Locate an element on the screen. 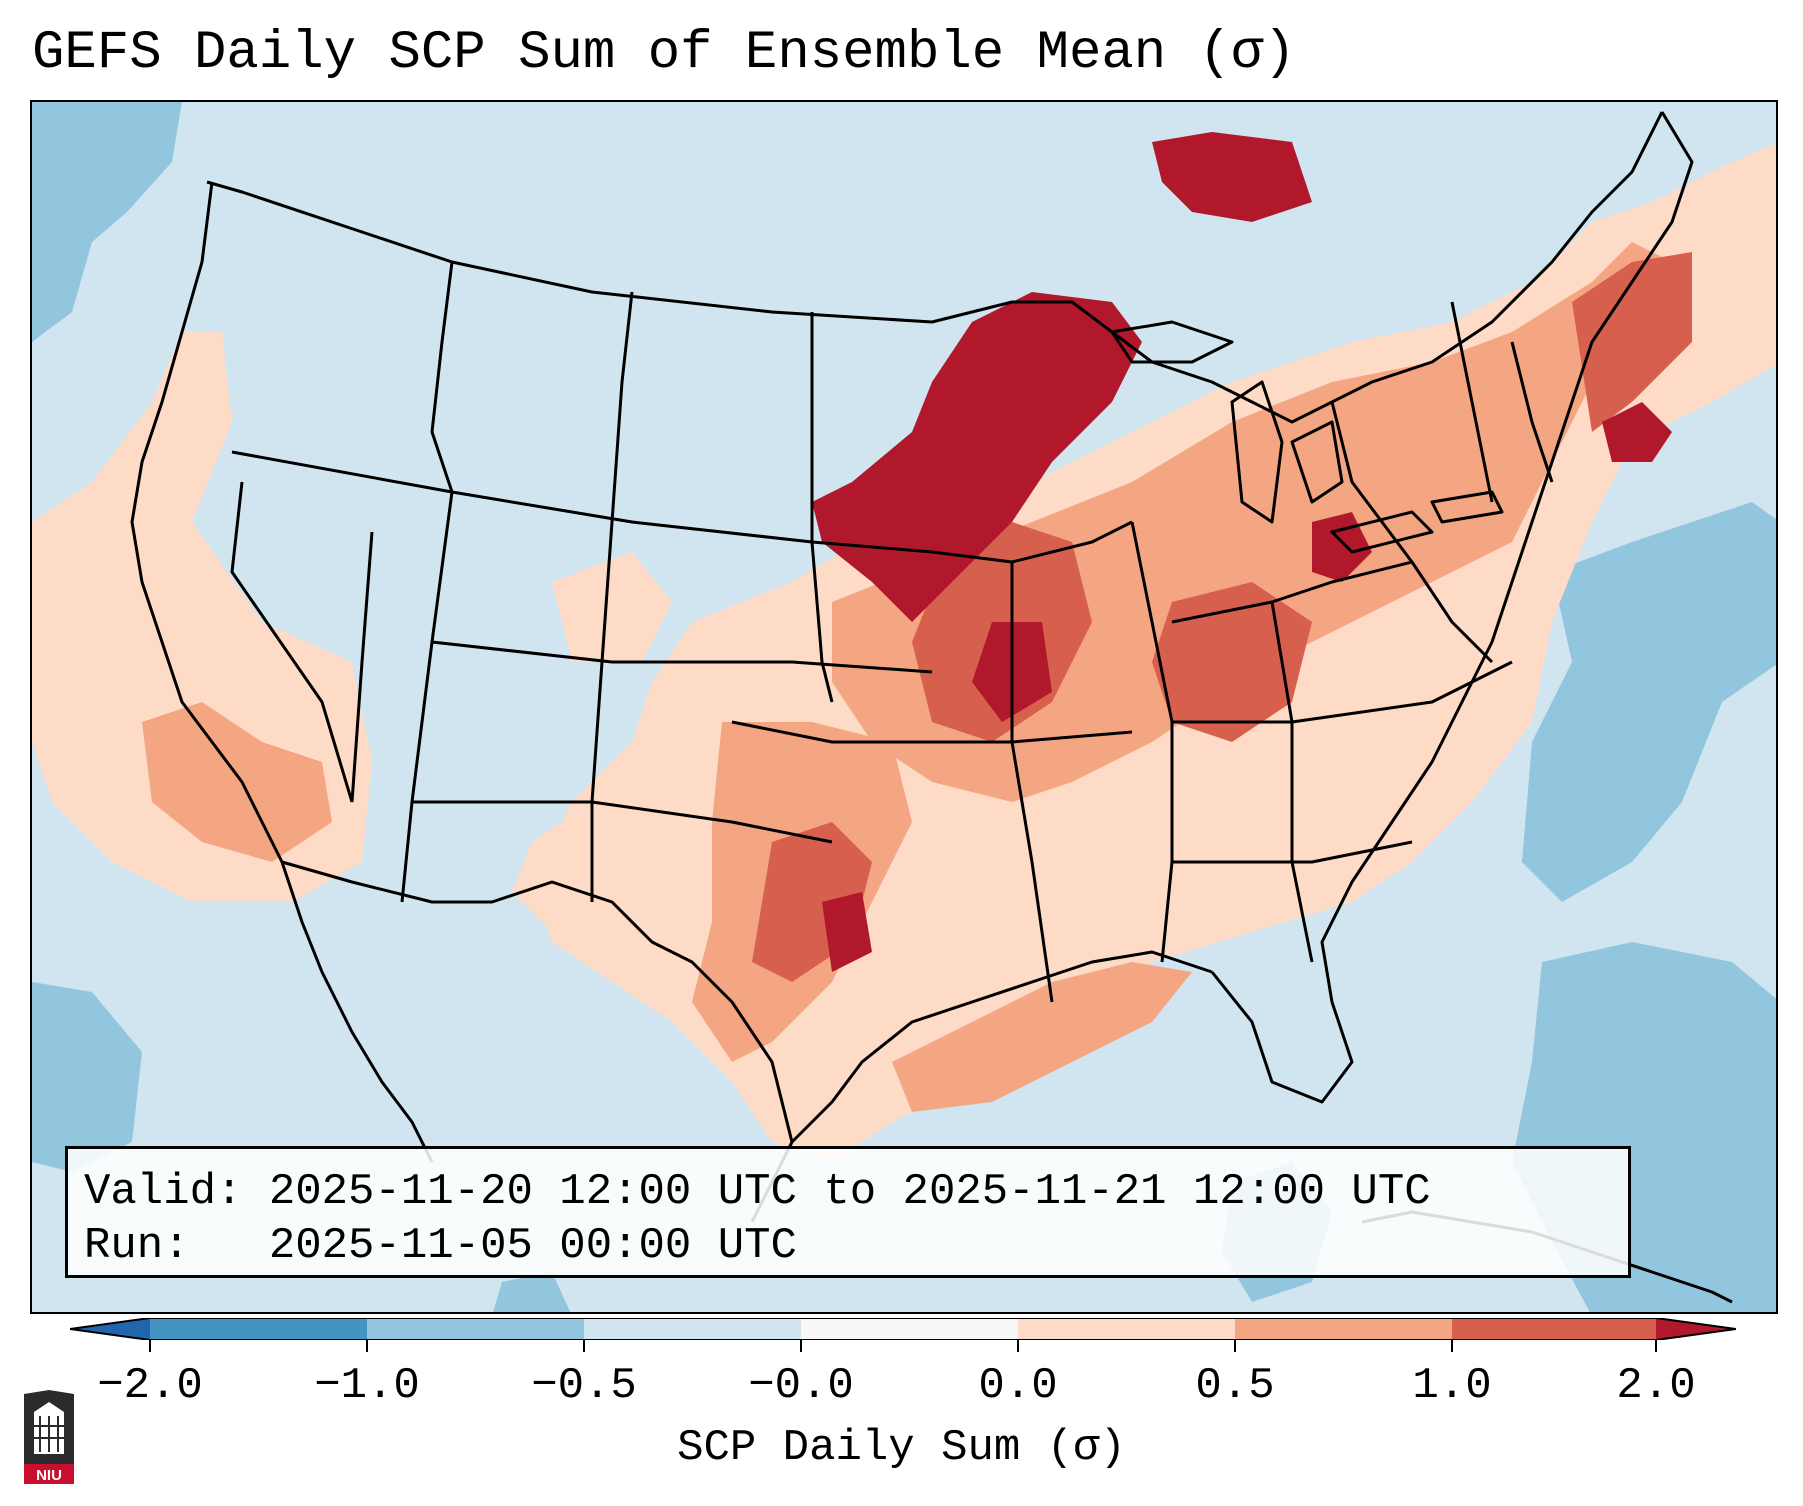  valid-label: Valid: is located at coordinates (163, 1192).